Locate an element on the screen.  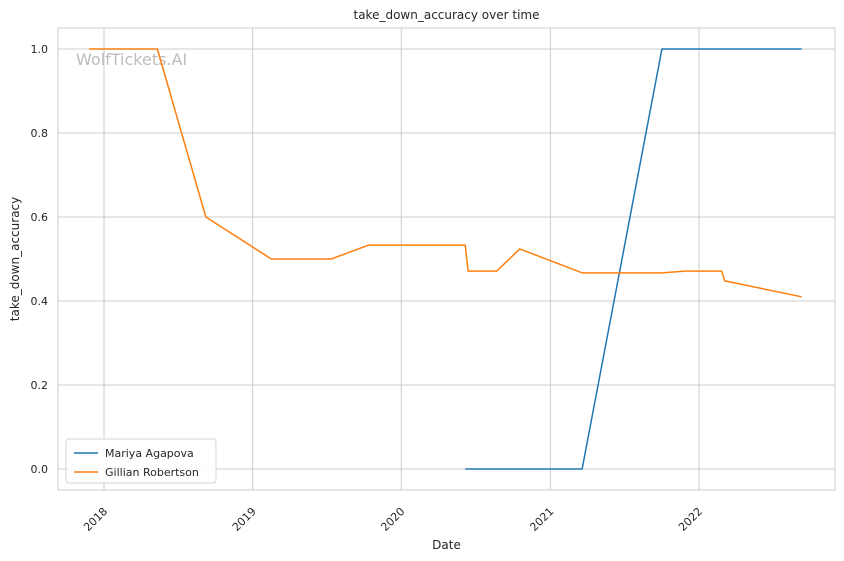
x-axis-label: Date is located at coordinates (446, 545).